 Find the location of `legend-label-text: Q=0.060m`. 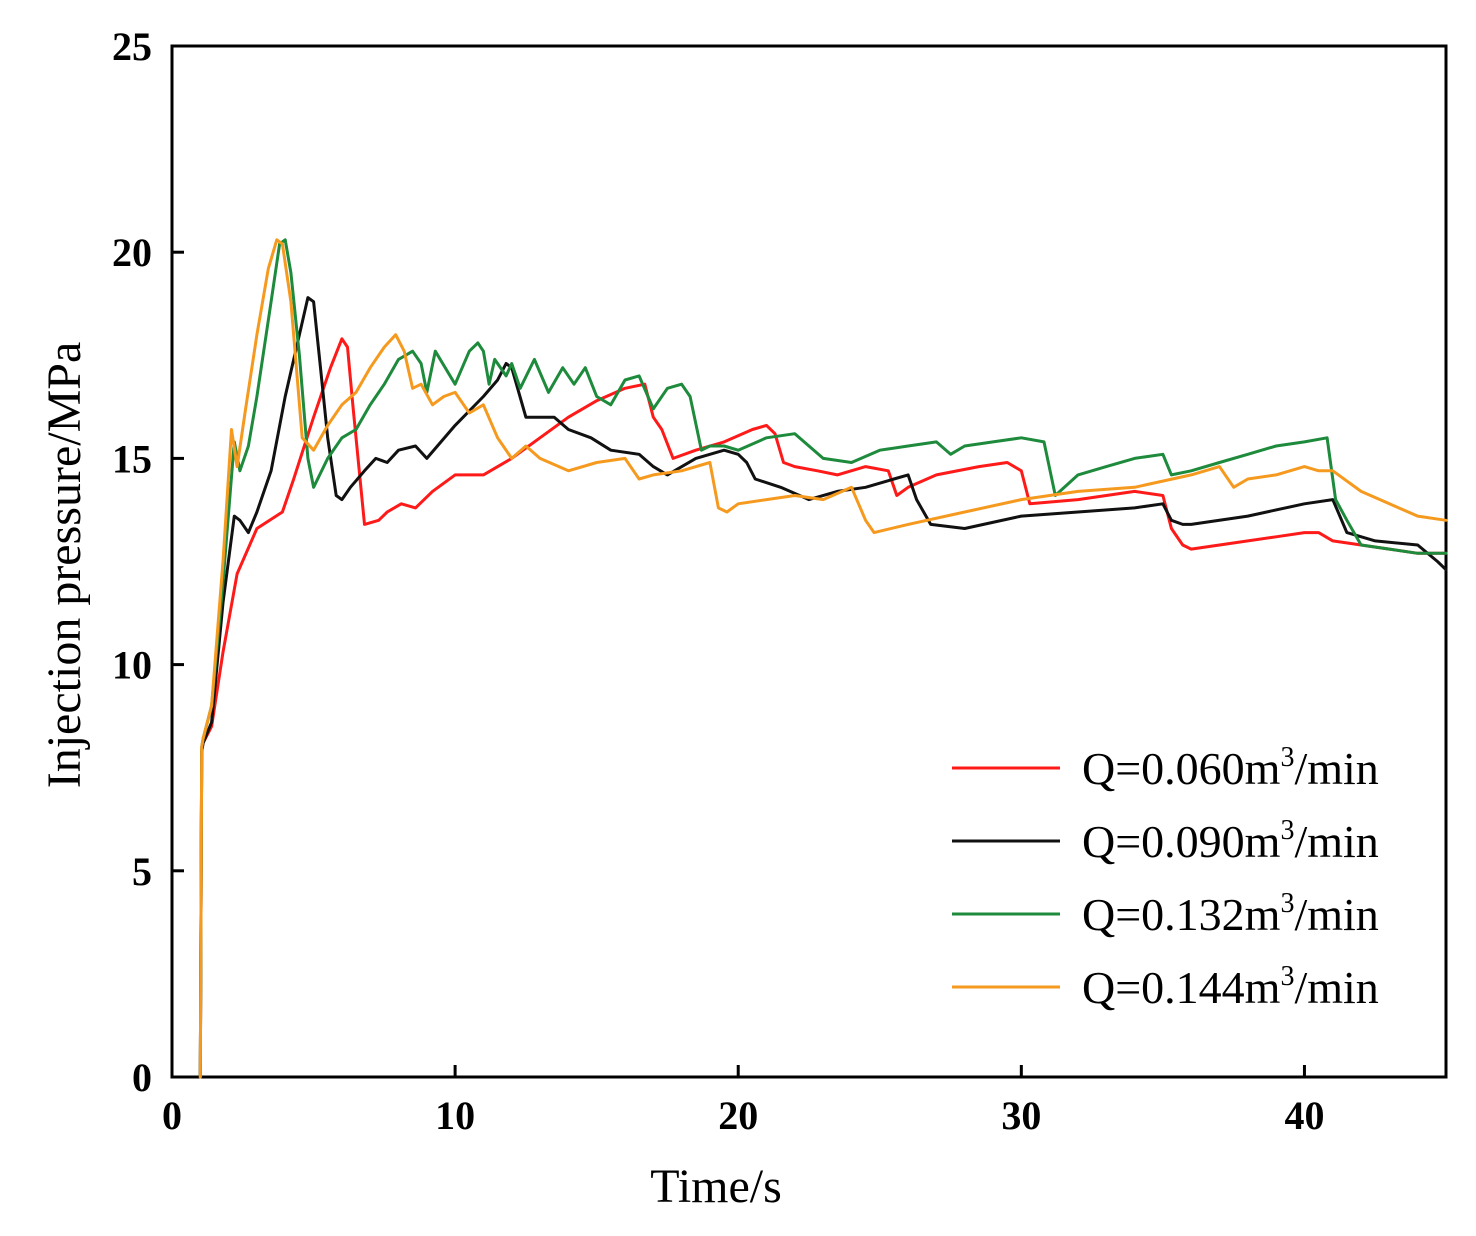

legend-label-text: Q=0.060m is located at coordinates (1181, 768).